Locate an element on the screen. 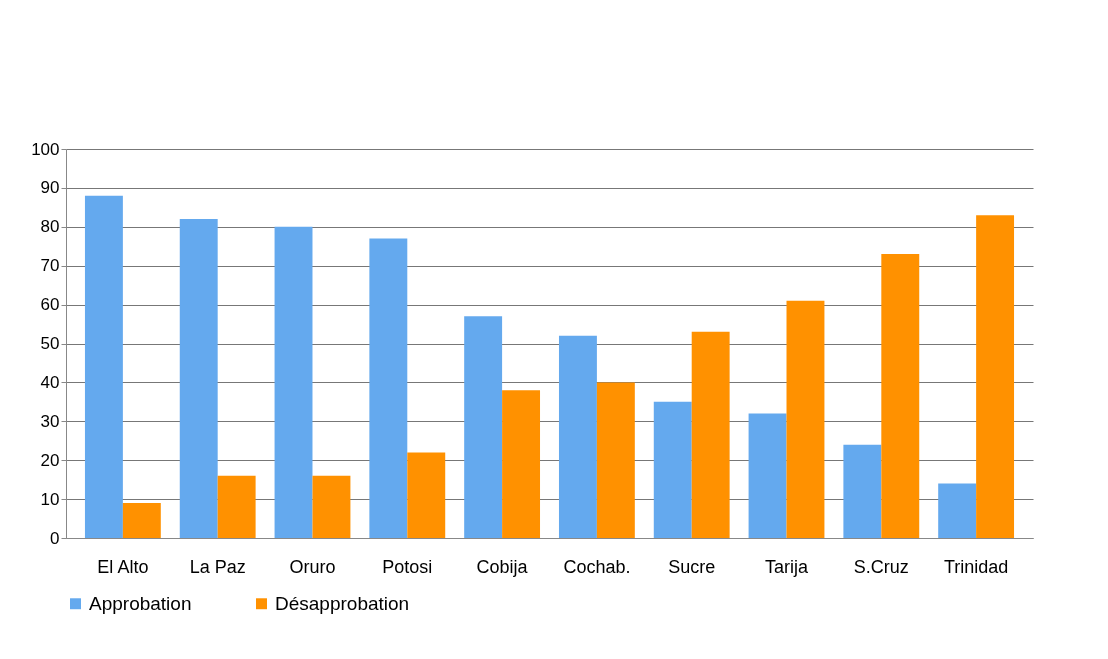  y-tick-label: 100 is located at coordinates (45, 149).